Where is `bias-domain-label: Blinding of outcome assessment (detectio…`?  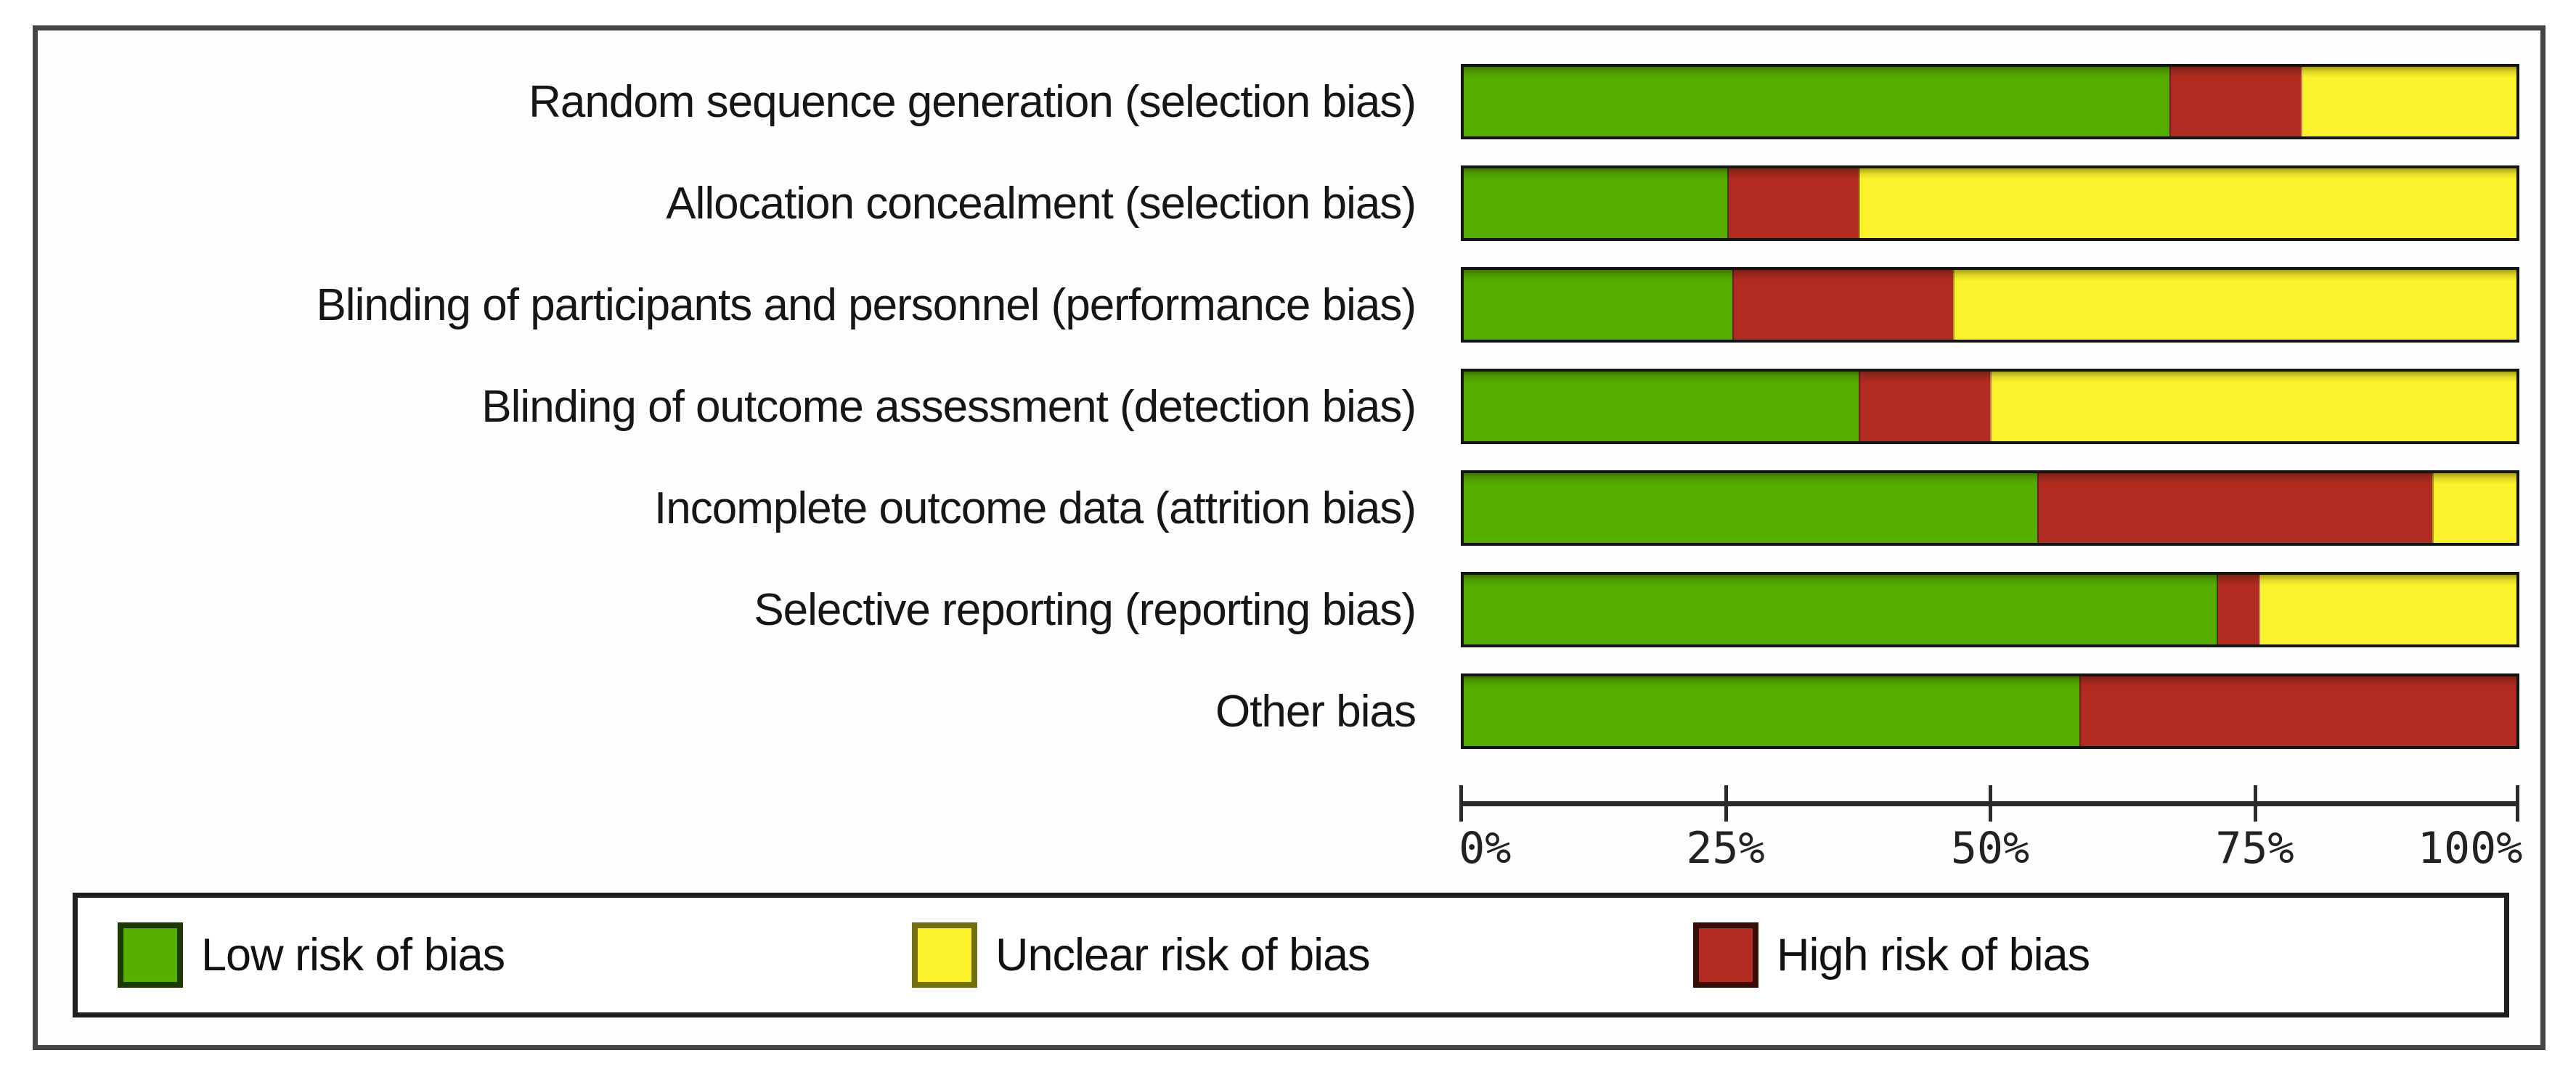 bias-domain-label: Blinding of outcome assessment (detectio… is located at coordinates (949, 406).